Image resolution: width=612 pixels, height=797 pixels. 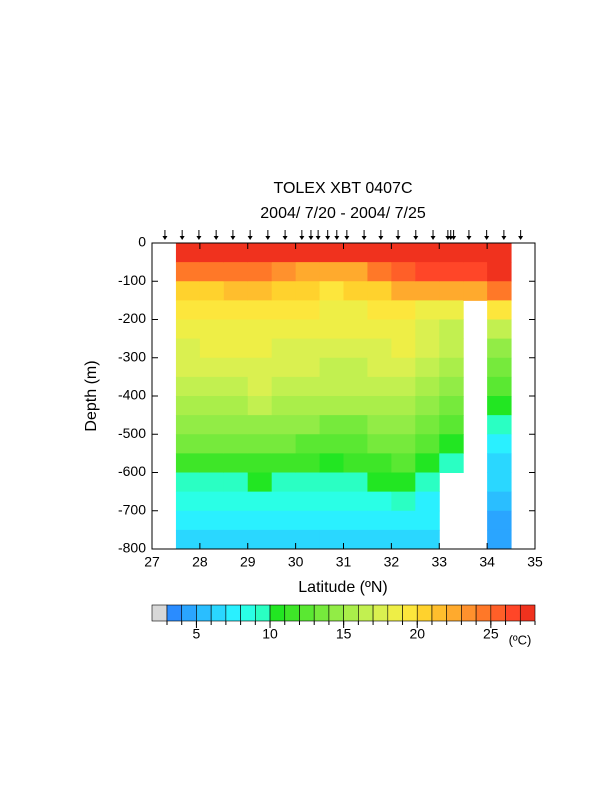 What do you see at coordinates (132, 509) in the screenshot?
I see `y-tick-label: -700` at bounding box center [132, 509].